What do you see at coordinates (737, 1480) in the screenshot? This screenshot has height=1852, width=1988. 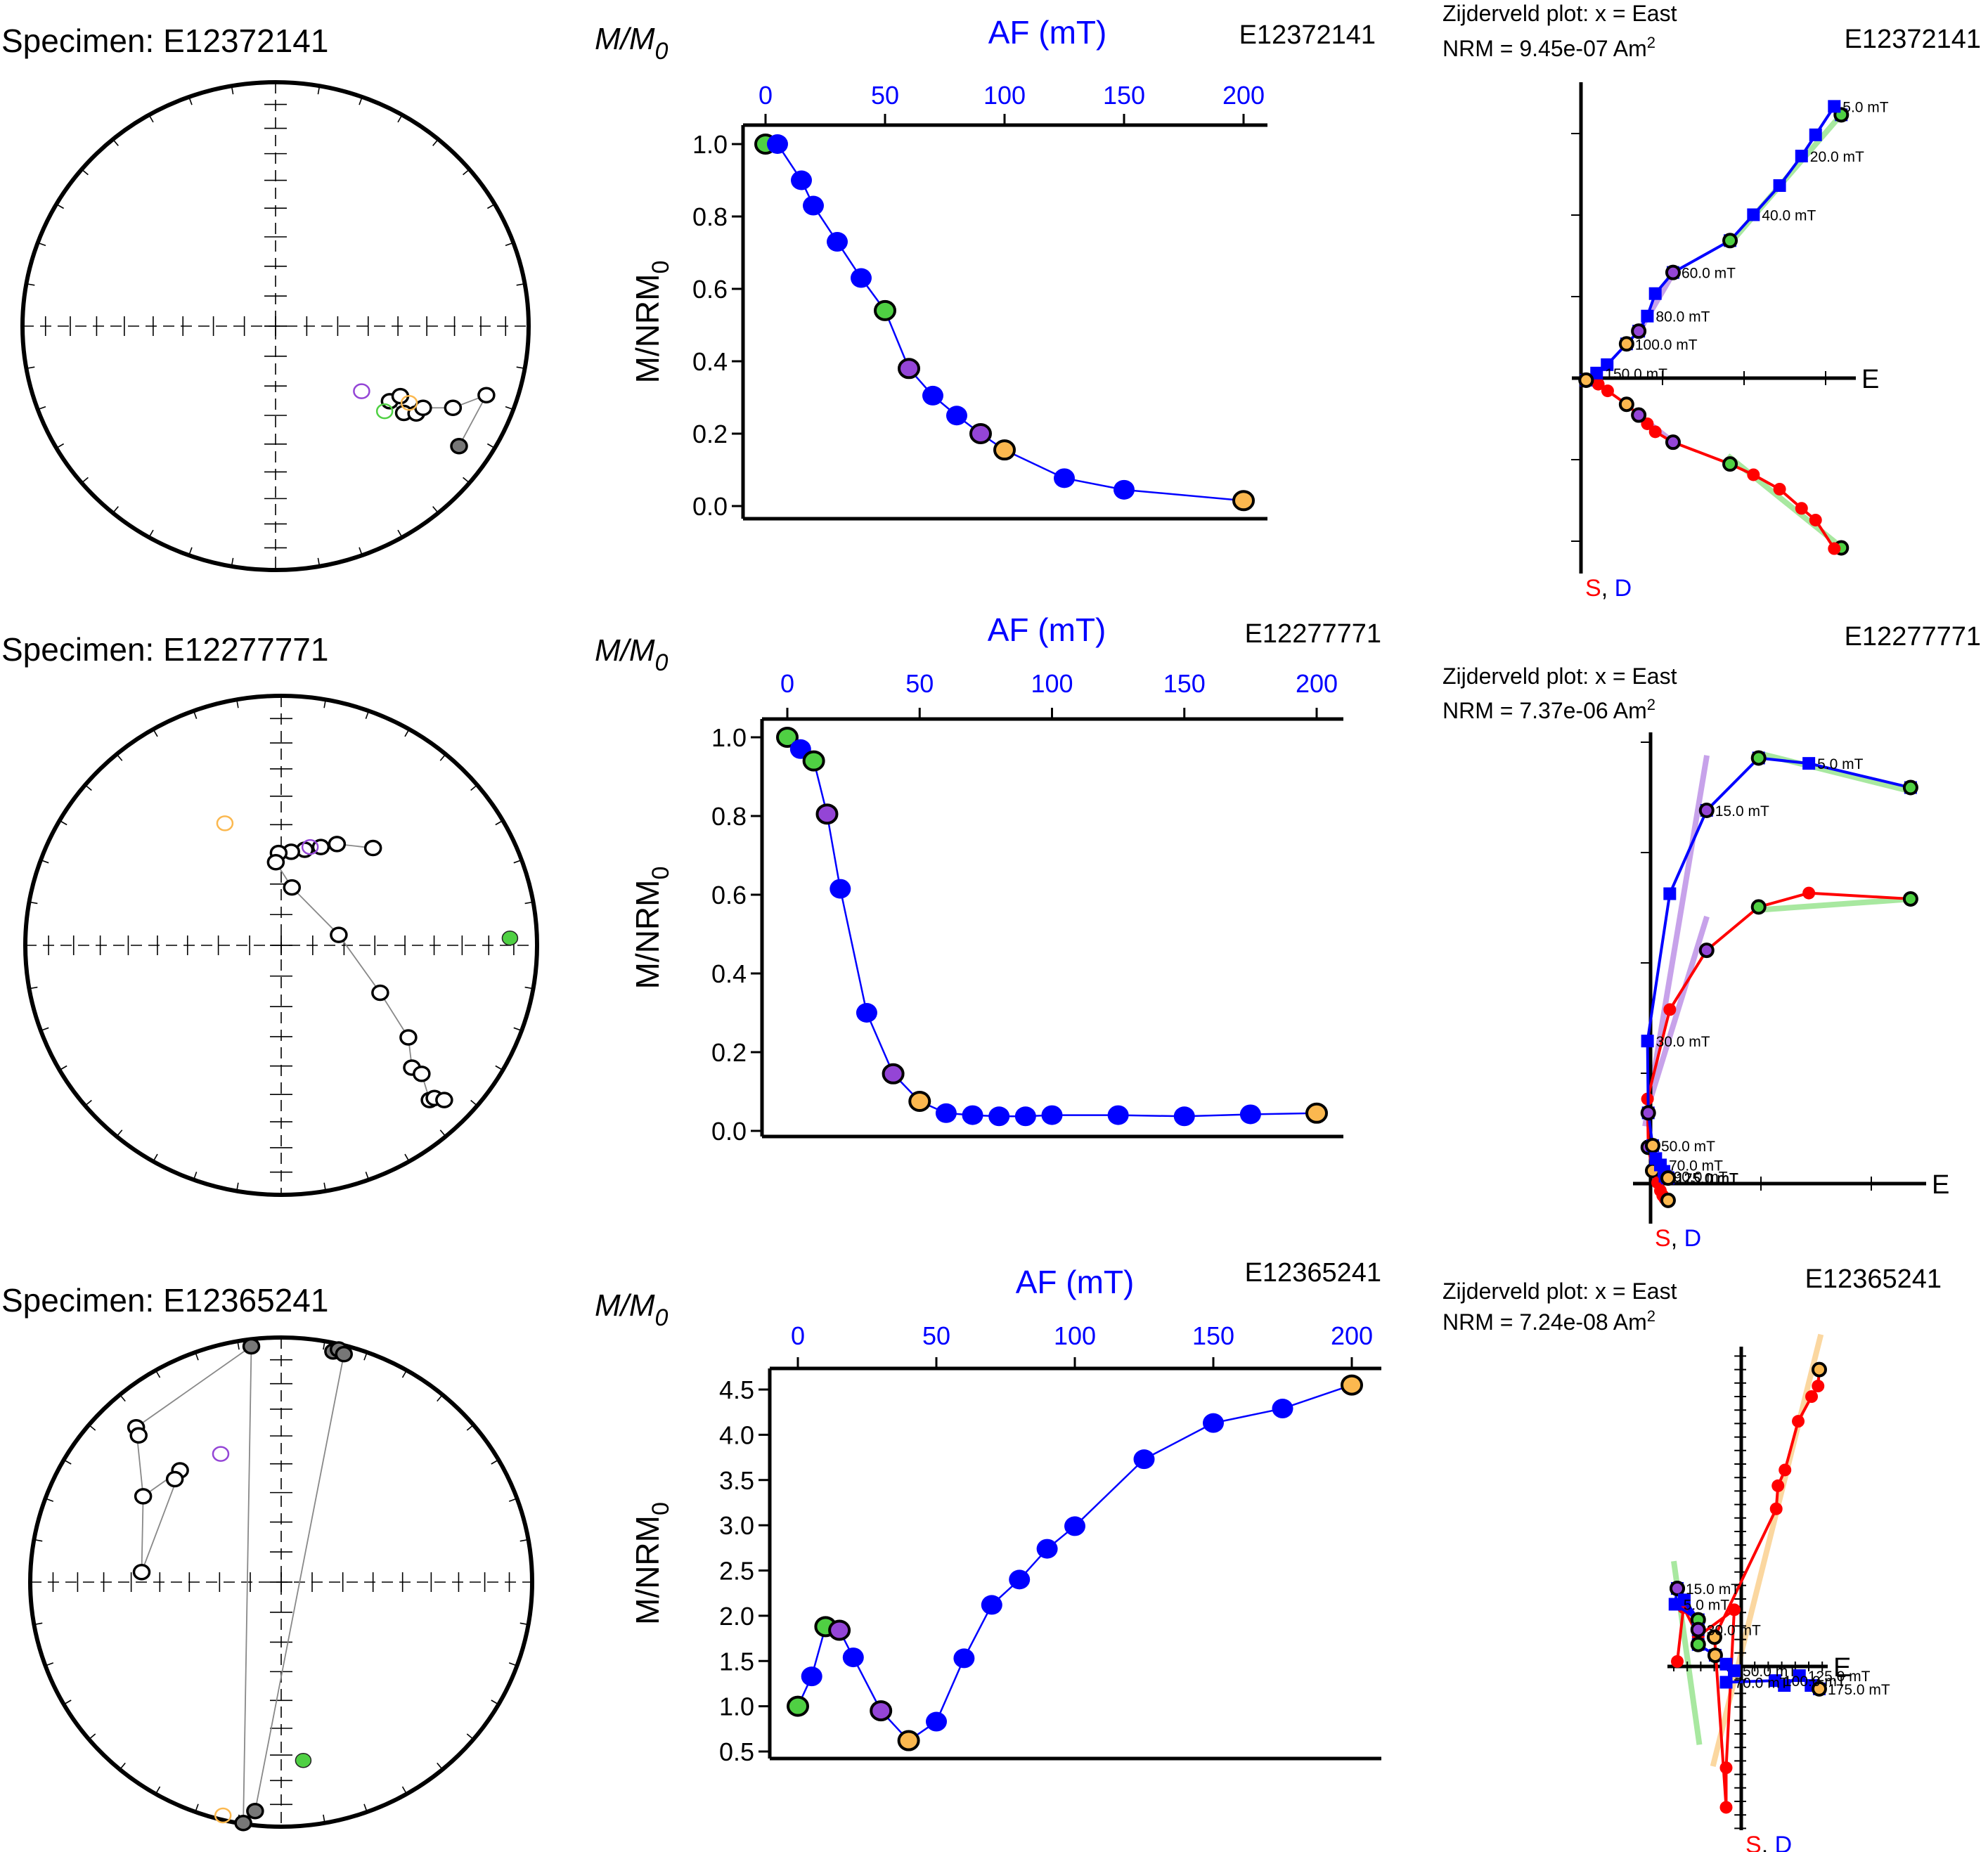 I see `y-tick-label: 3.5` at bounding box center [737, 1480].